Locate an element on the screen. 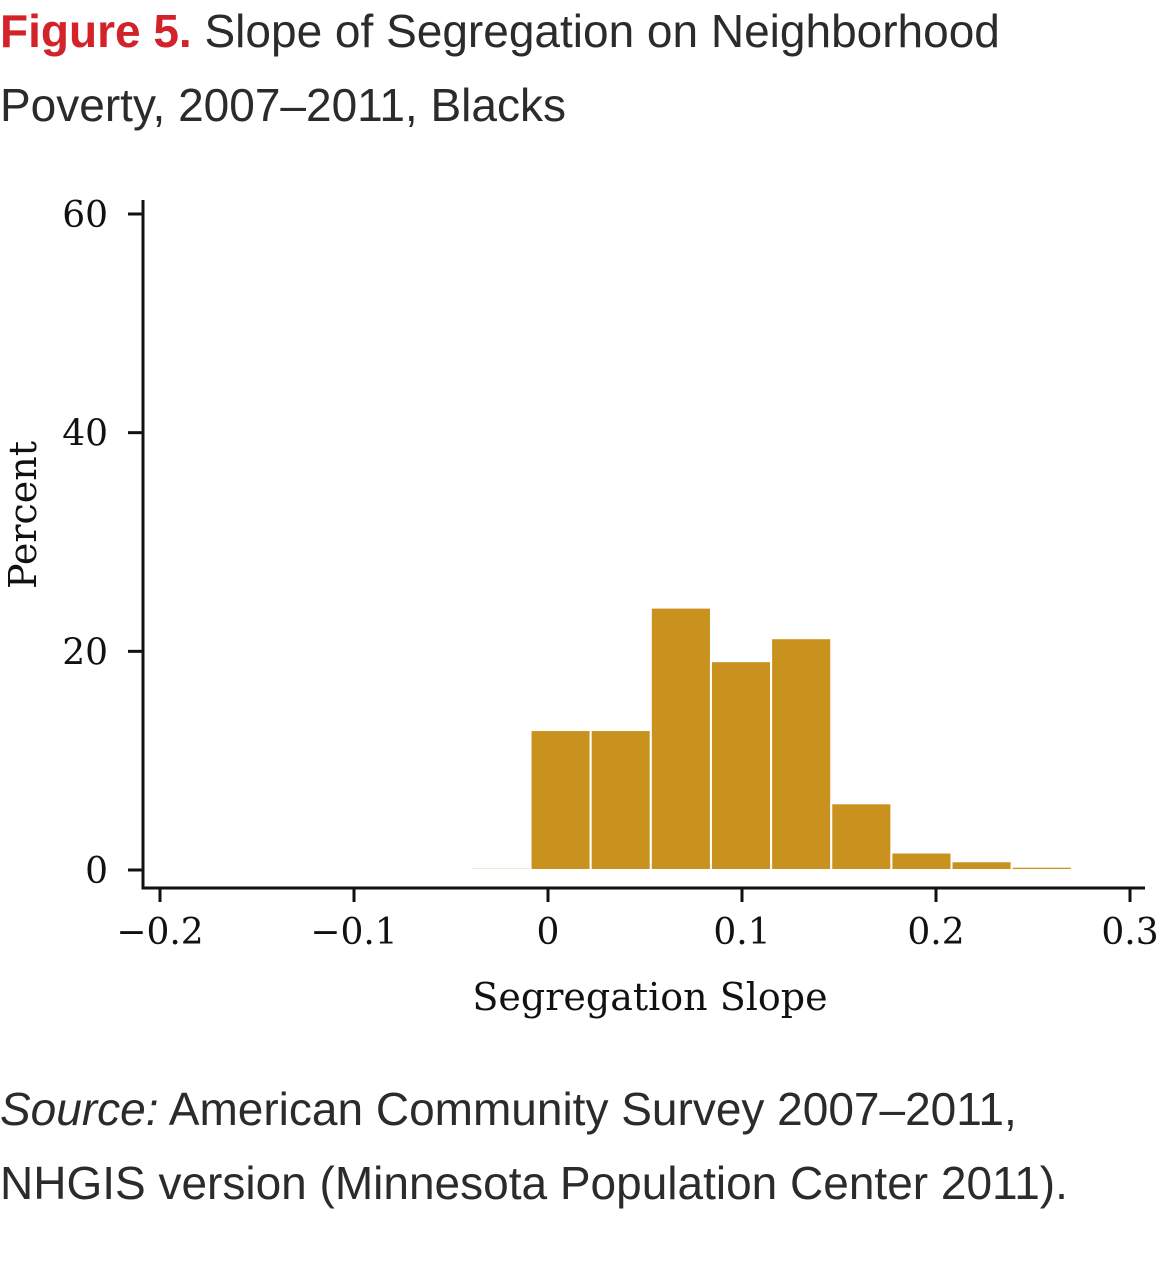 The width and height of the screenshot is (1157, 1280). x-axis-ticks: −0.2 −0.1 0 0.1 0.2 0.3 is located at coordinates (636, 920).